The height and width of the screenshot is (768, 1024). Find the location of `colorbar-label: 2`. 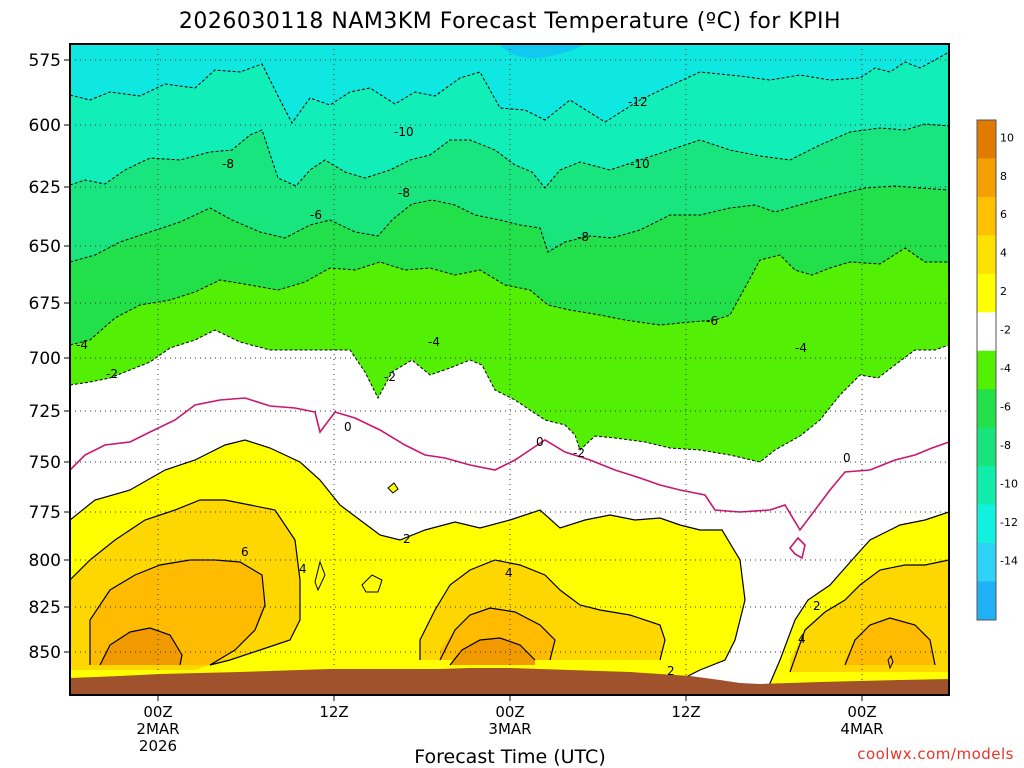

colorbar-label: 2 is located at coordinates (1003, 291).